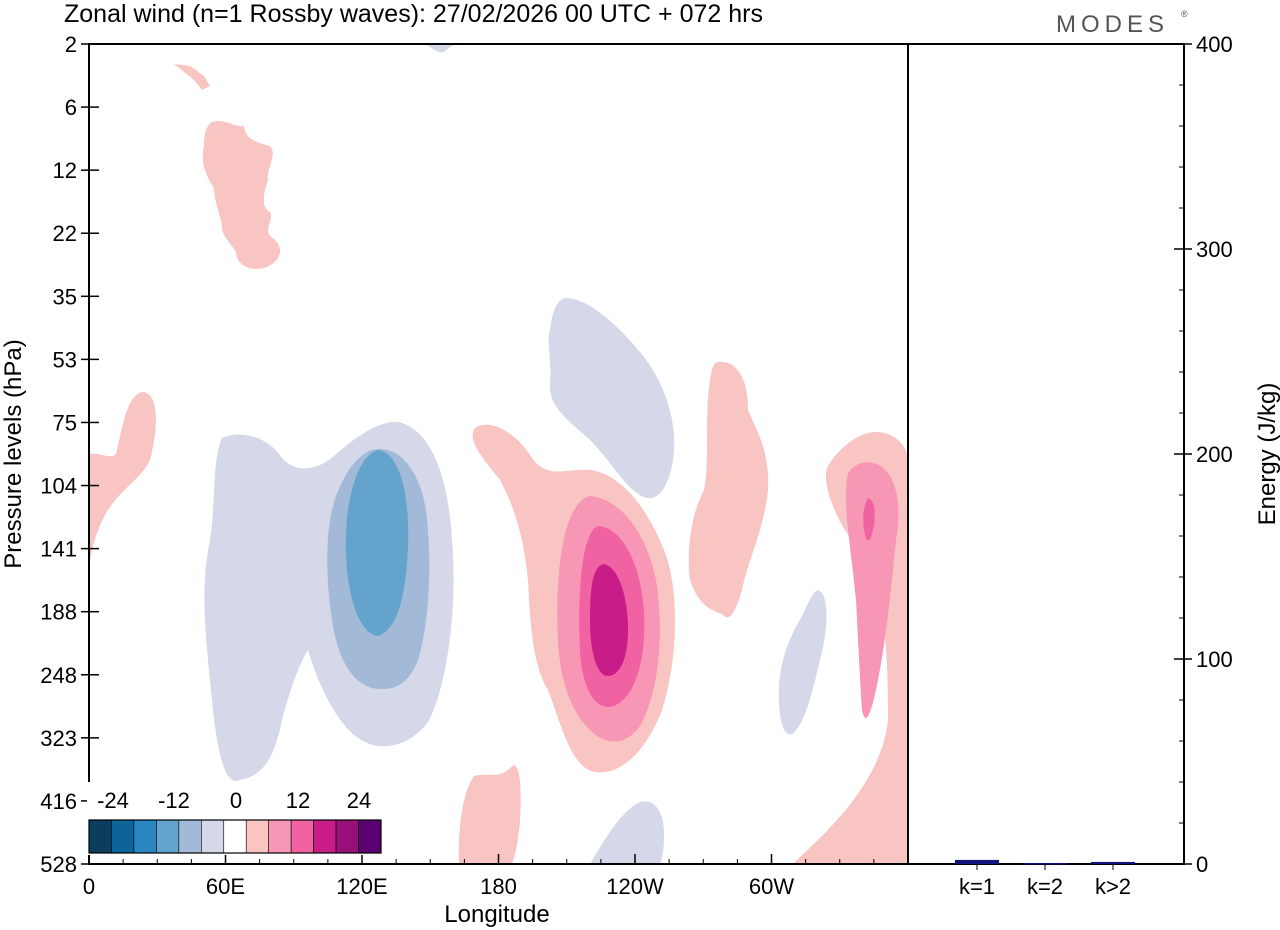 Image resolution: width=1280 pixels, height=930 pixels. I want to click on longitude-axis: 0 60E 120E 180 120W 60W, so click(479, 876).